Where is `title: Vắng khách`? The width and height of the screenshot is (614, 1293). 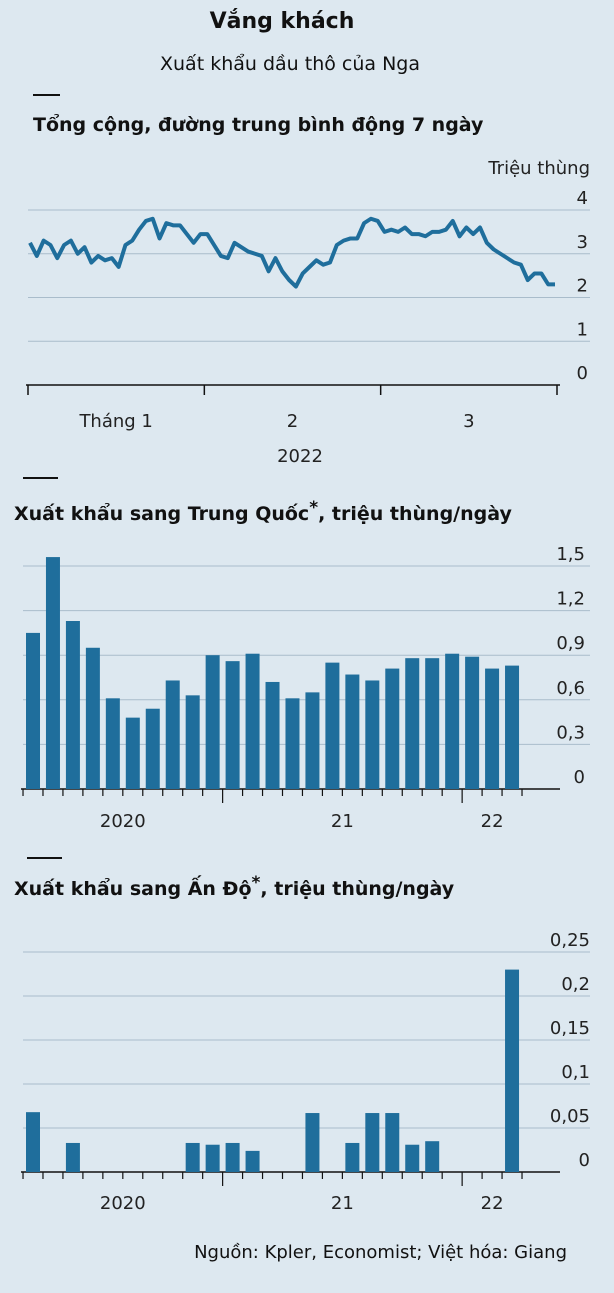
title: Vắng khách is located at coordinates (282, 21).